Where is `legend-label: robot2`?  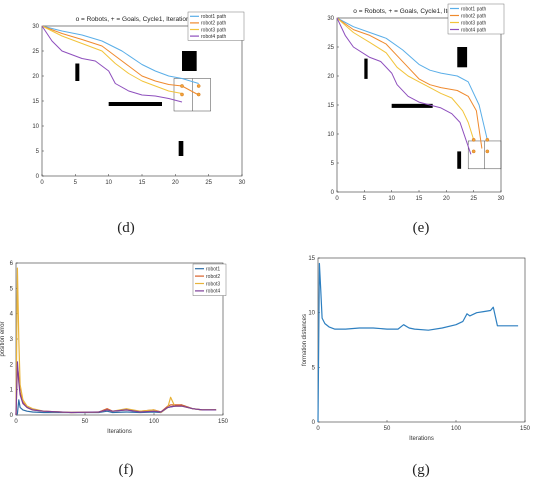 legend-label: robot2 is located at coordinates (213, 277).